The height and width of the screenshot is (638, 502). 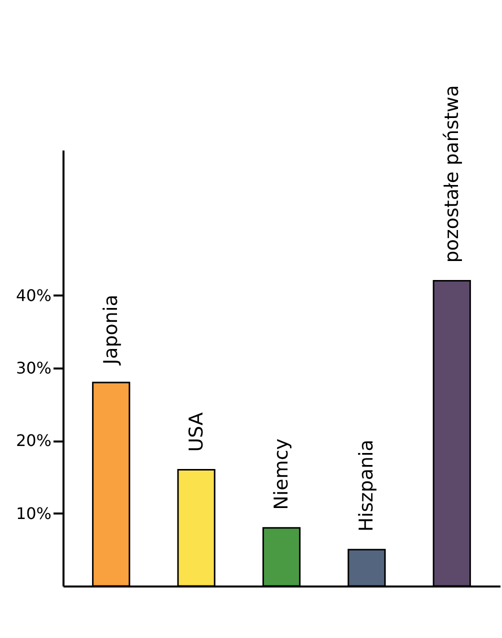 What do you see at coordinates (111, 330) in the screenshot?
I see `x-tick-label: Japonia` at bounding box center [111, 330].